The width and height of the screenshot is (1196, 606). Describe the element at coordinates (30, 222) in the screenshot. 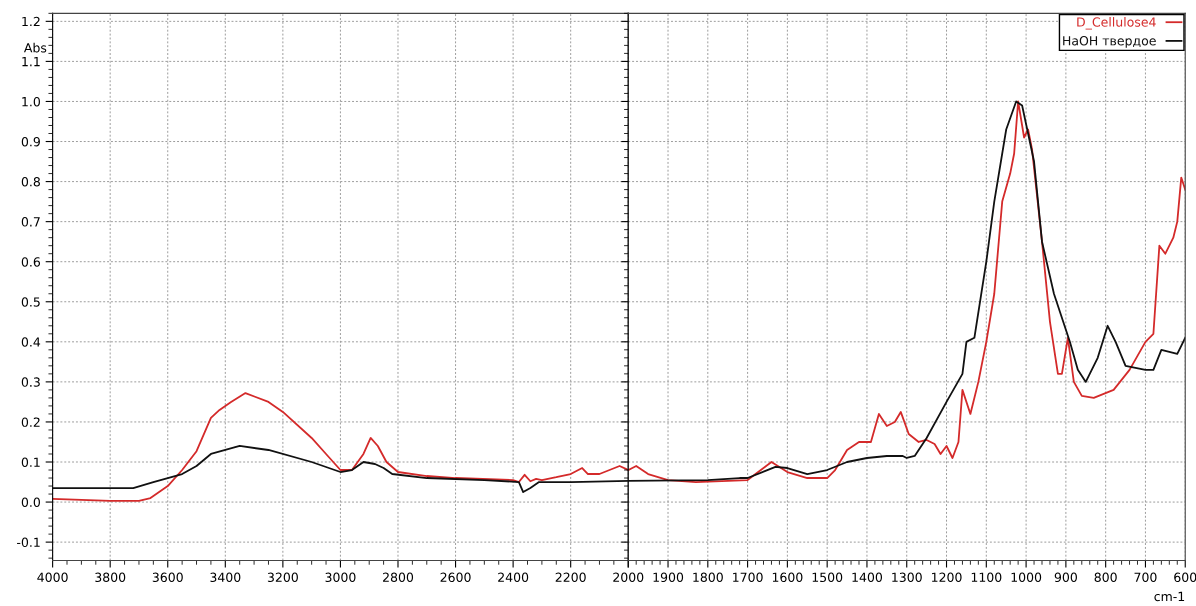

I see `y-tick-label: 0.7` at that location.